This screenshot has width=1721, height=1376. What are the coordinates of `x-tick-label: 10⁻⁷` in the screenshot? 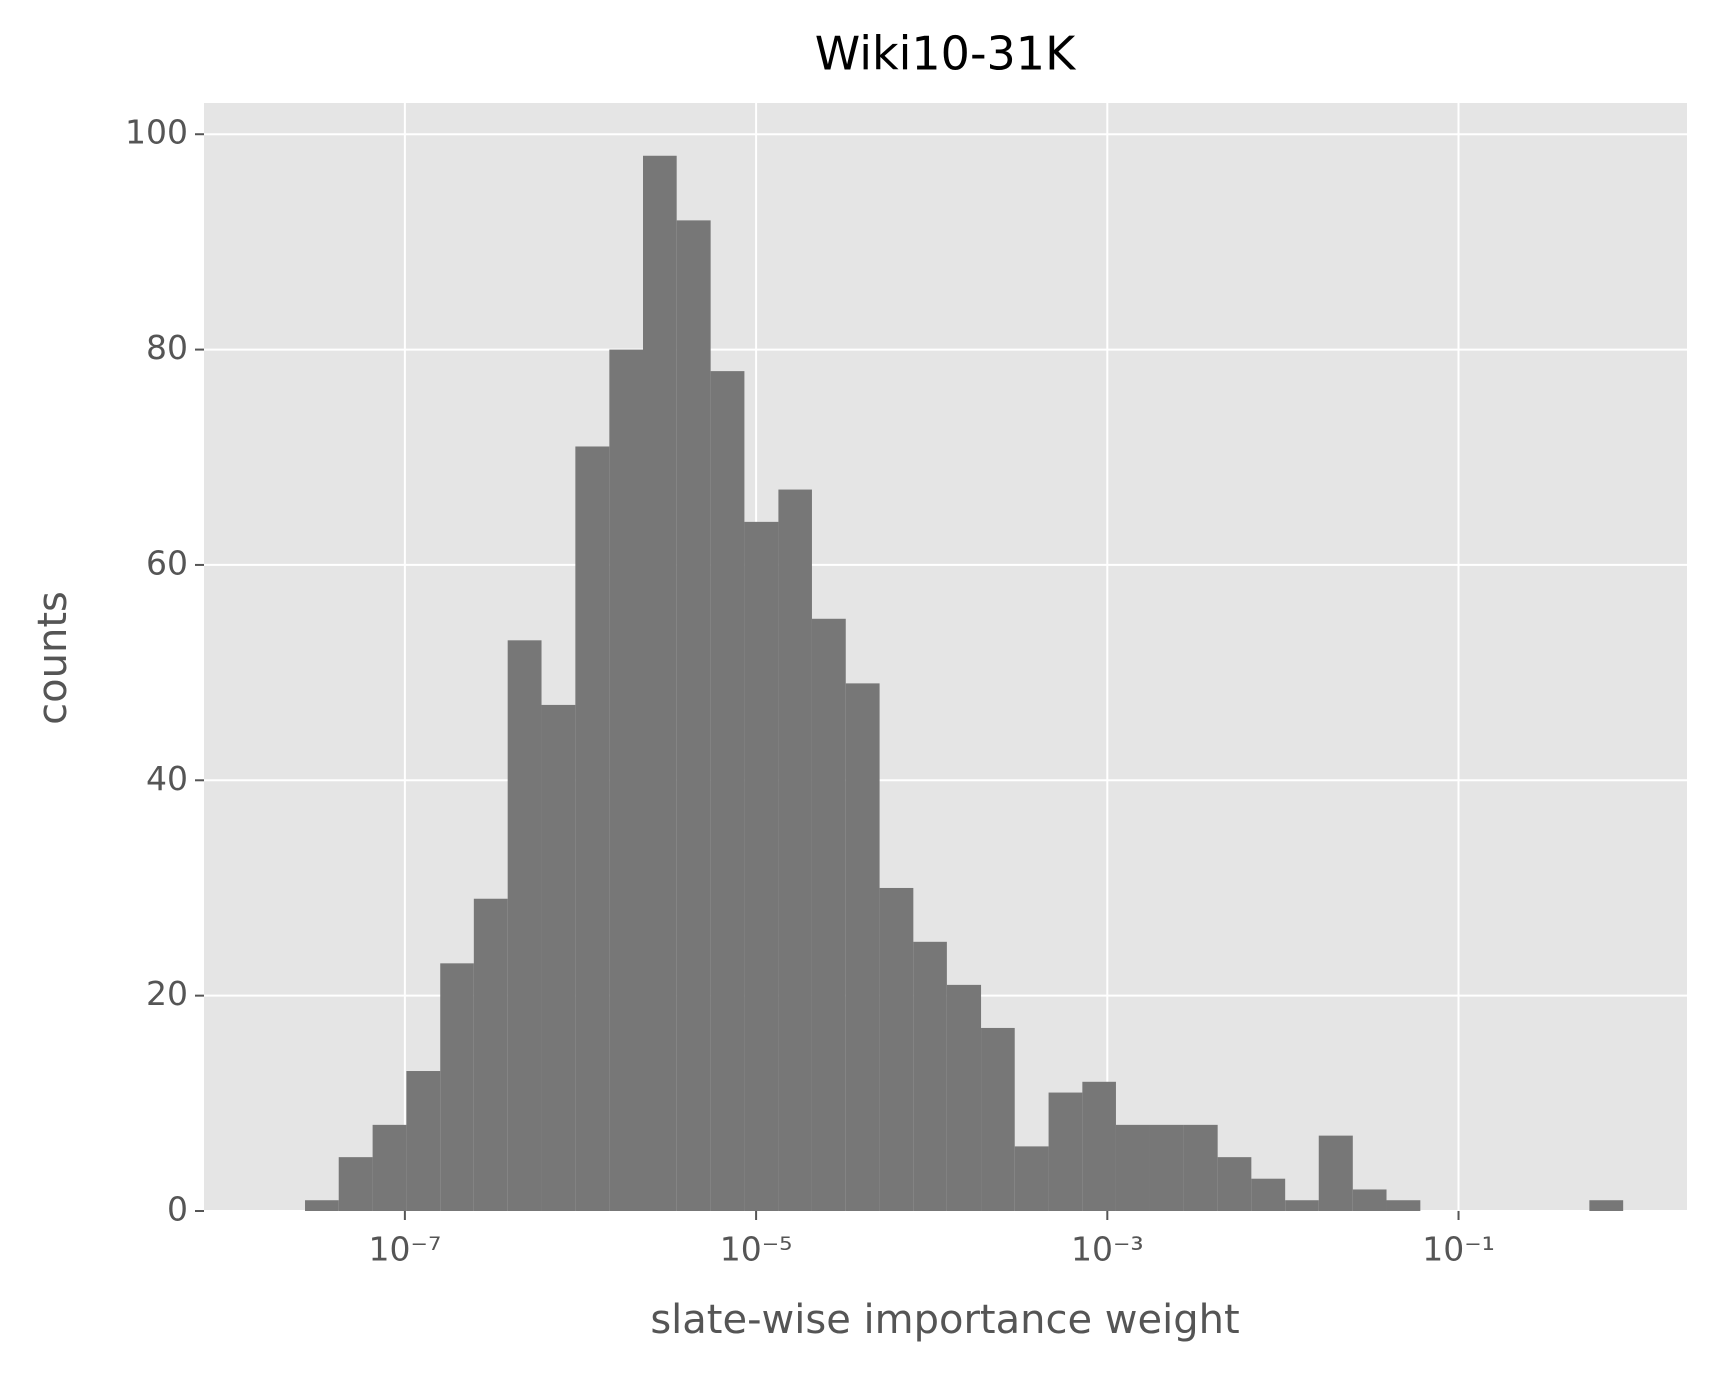 It's located at (405, 1249).